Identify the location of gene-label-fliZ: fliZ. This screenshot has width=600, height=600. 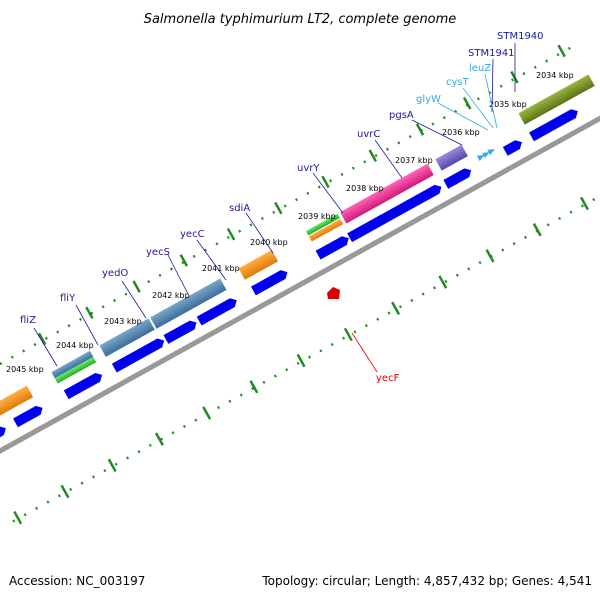
(28, 320).